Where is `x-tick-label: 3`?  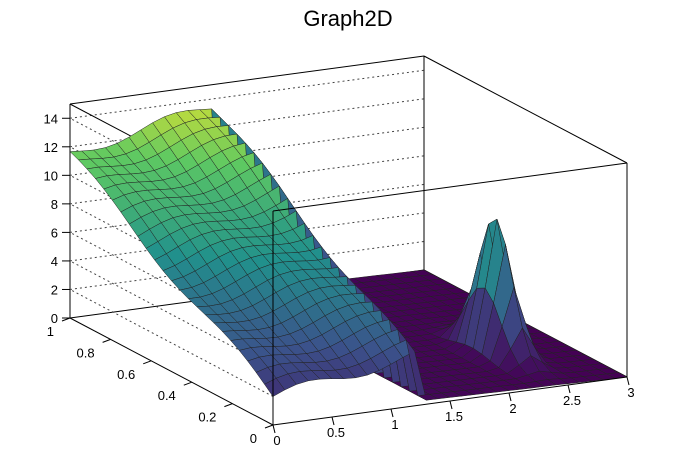
x-tick-label: 3 is located at coordinates (630, 392).